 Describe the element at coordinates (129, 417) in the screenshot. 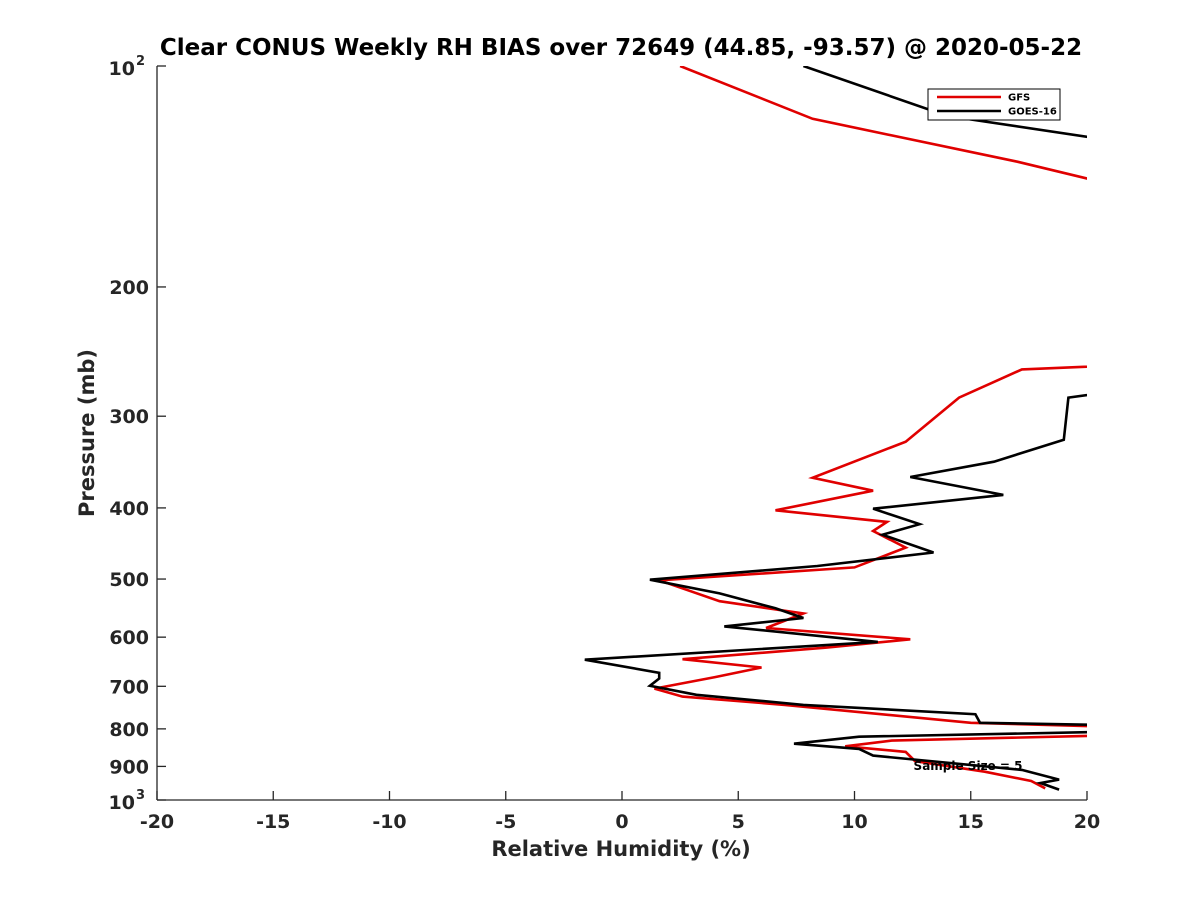

I see `y-tick-label: 300` at that location.